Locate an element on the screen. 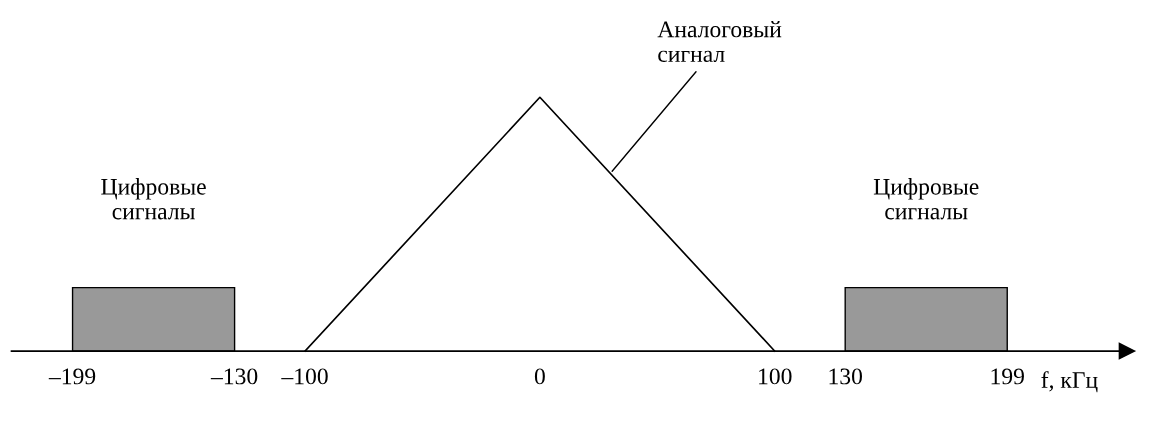 The height and width of the screenshot is (424, 1150). x-tick-label: 199 is located at coordinates (1007, 376).